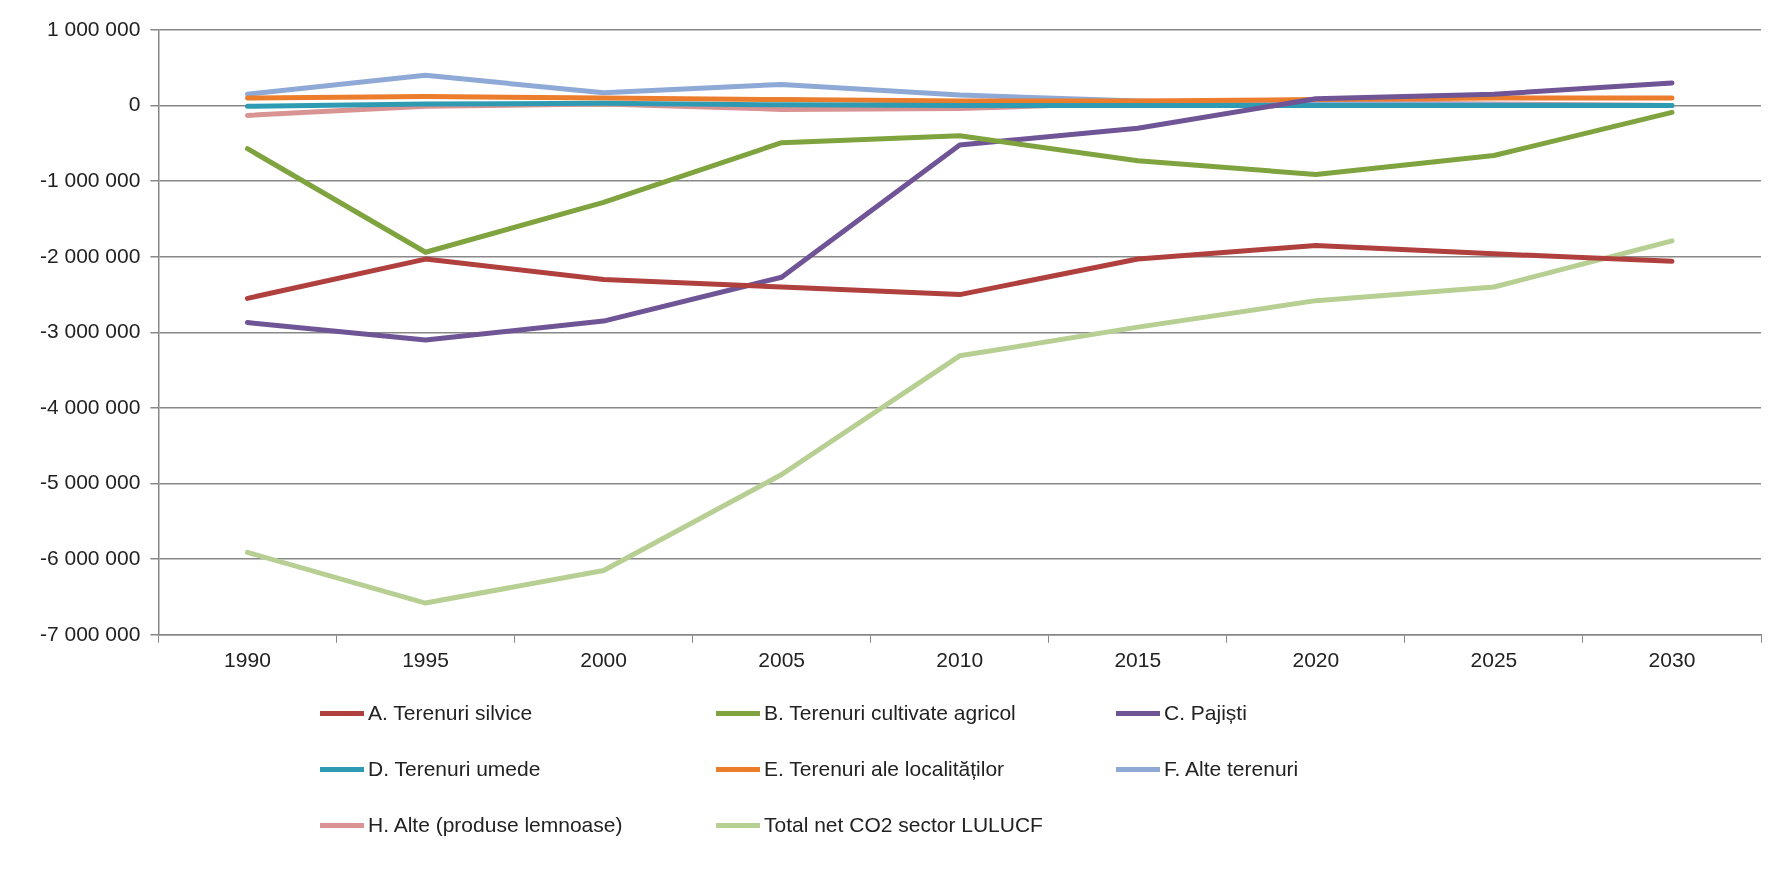  Describe the element at coordinates (90, 255) in the screenshot. I see `y-tick-label: -2 000 000` at that location.